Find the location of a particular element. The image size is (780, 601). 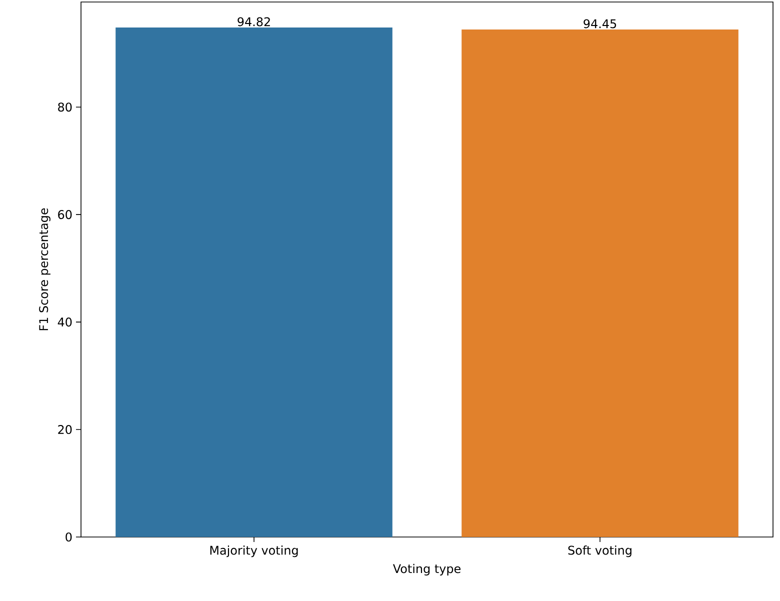

y-tick-label: 80 is located at coordinates (65, 107).